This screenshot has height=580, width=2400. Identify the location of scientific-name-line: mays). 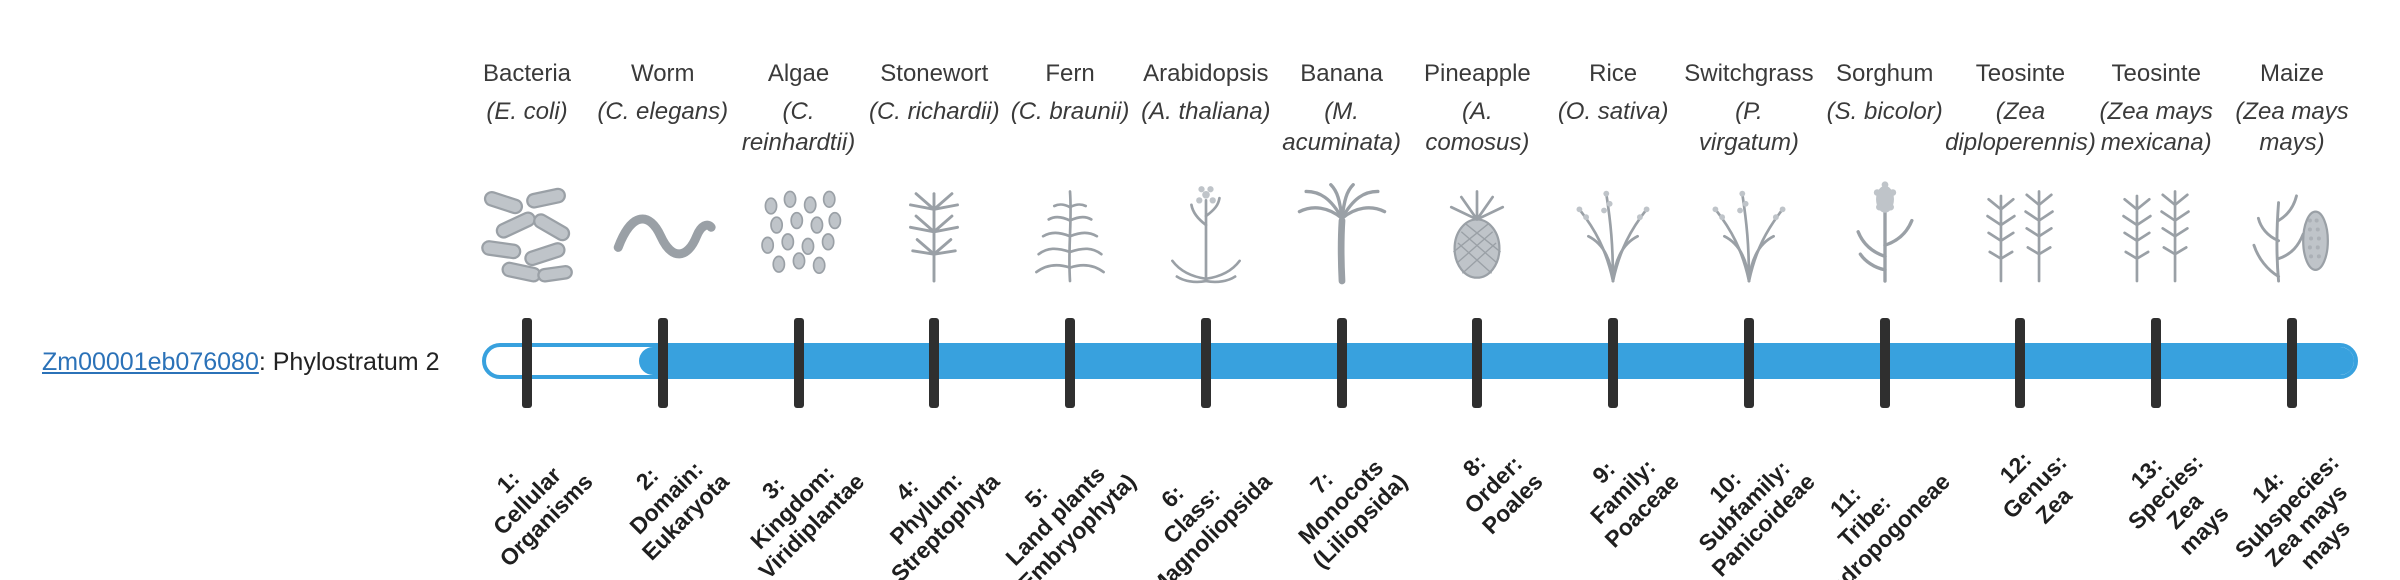
(2292, 142).